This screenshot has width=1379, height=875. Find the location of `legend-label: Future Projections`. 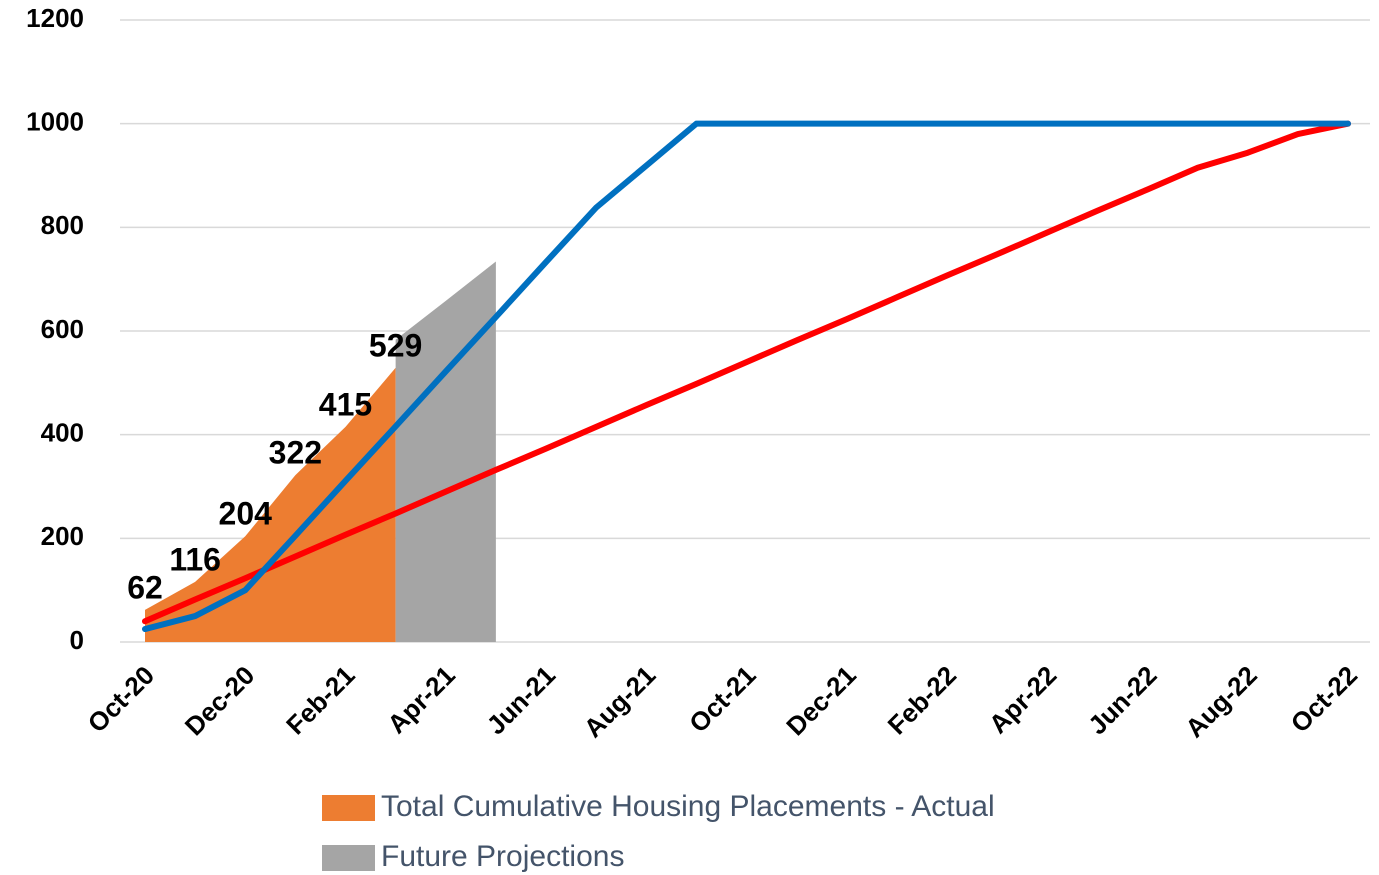

legend-label: Future Projections is located at coordinates (502, 856).